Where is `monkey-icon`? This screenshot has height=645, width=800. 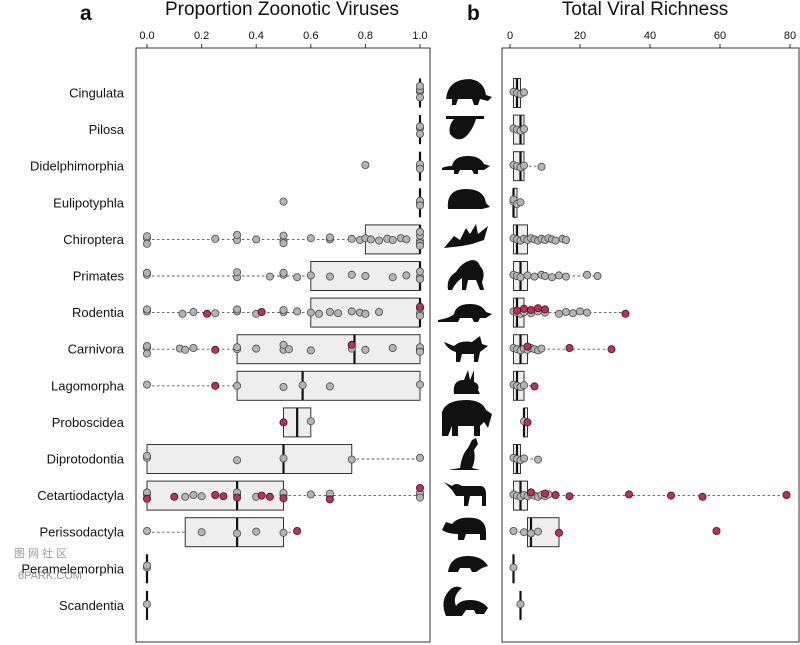 monkey-icon is located at coordinates (465, 275).